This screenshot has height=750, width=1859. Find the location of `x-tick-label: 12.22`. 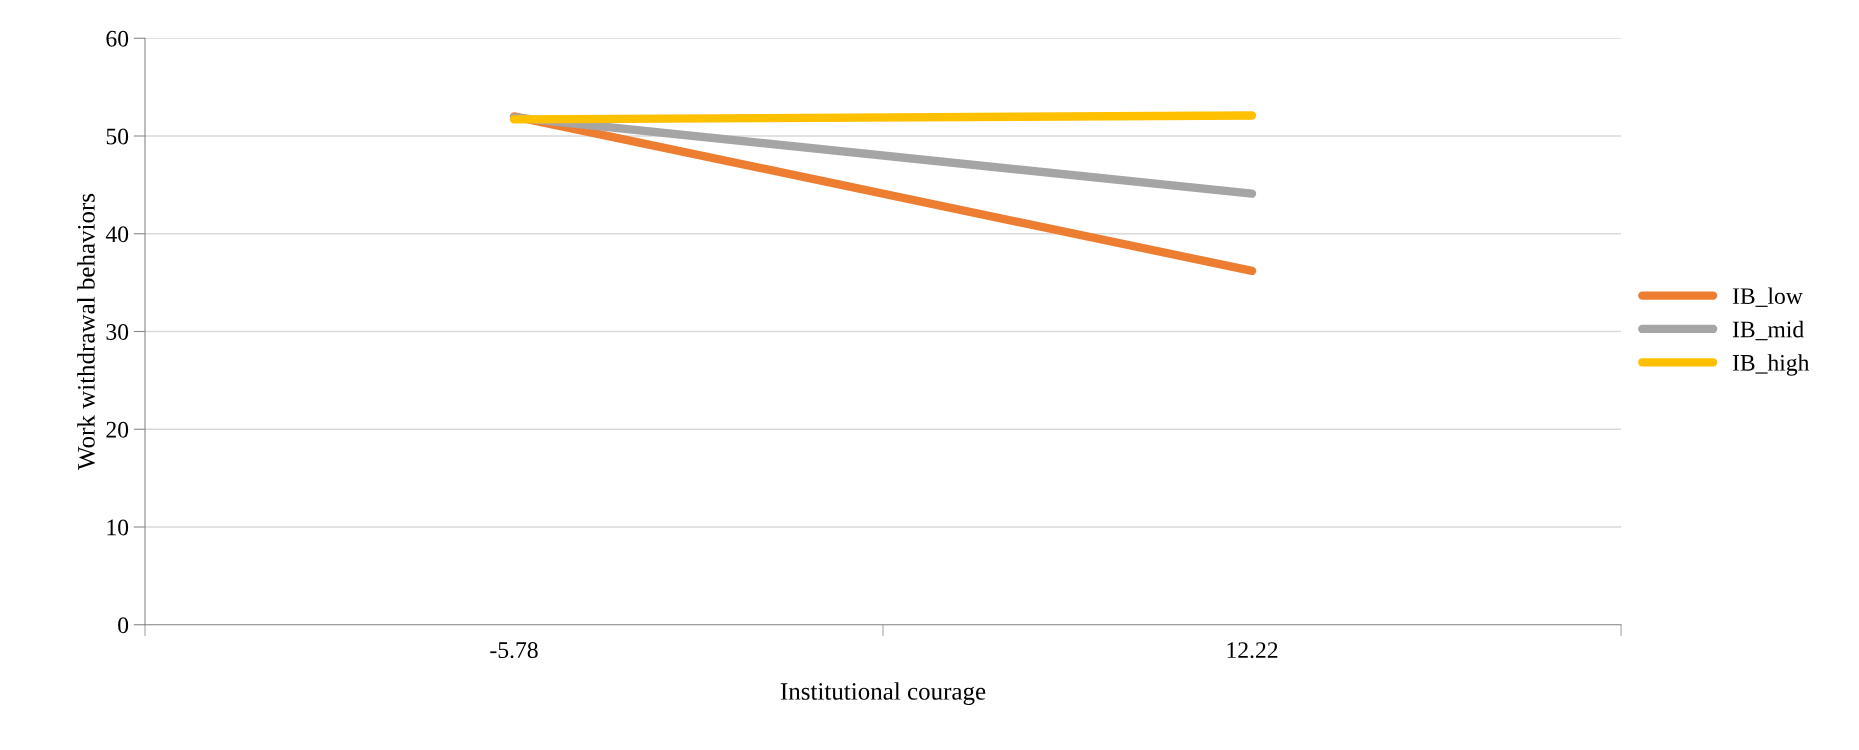

x-tick-label: 12.22 is located at coordinates (1252, 650).